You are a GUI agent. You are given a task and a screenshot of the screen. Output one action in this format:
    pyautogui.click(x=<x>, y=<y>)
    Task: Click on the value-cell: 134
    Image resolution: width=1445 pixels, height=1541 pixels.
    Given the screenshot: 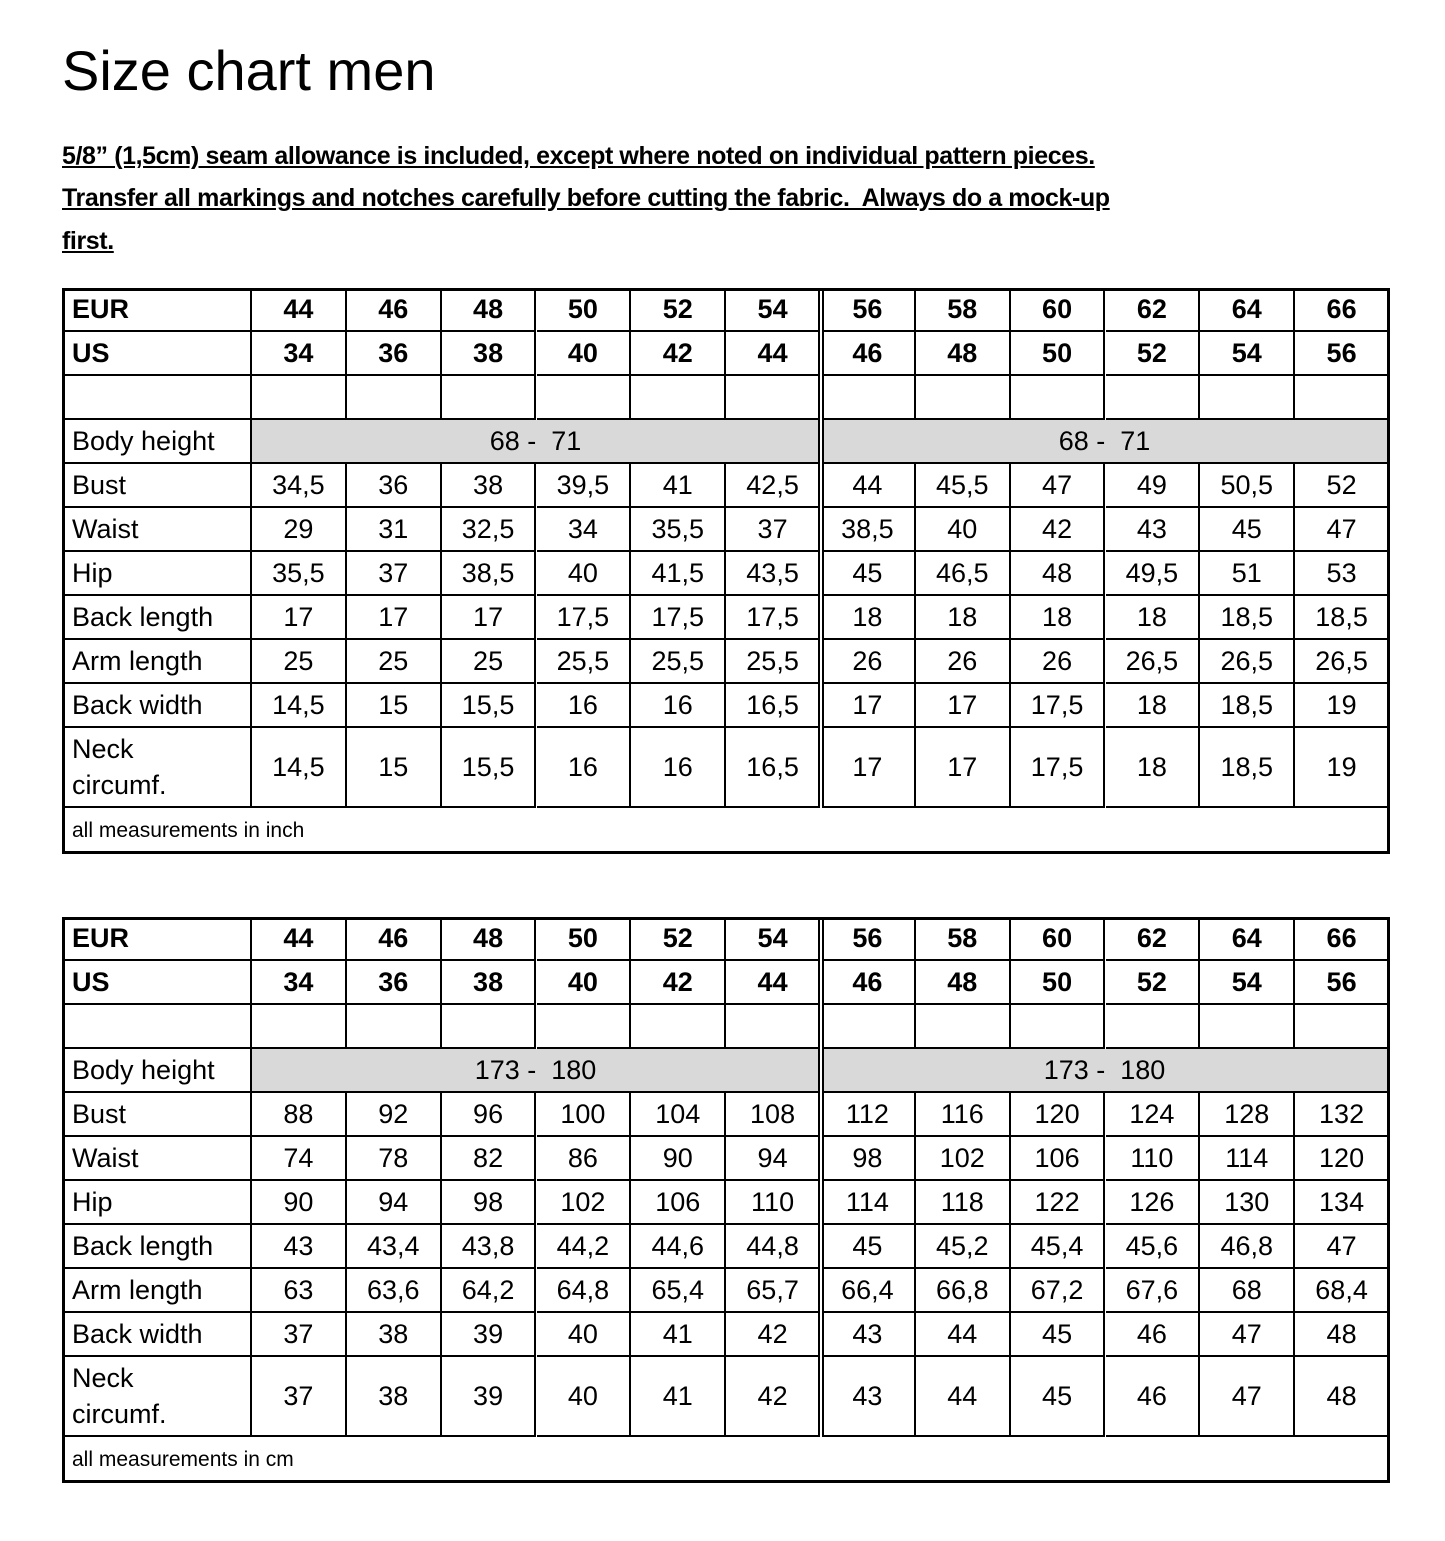 What is the action you would take?
    pyautogui.click(x=1342, y=1203)
    